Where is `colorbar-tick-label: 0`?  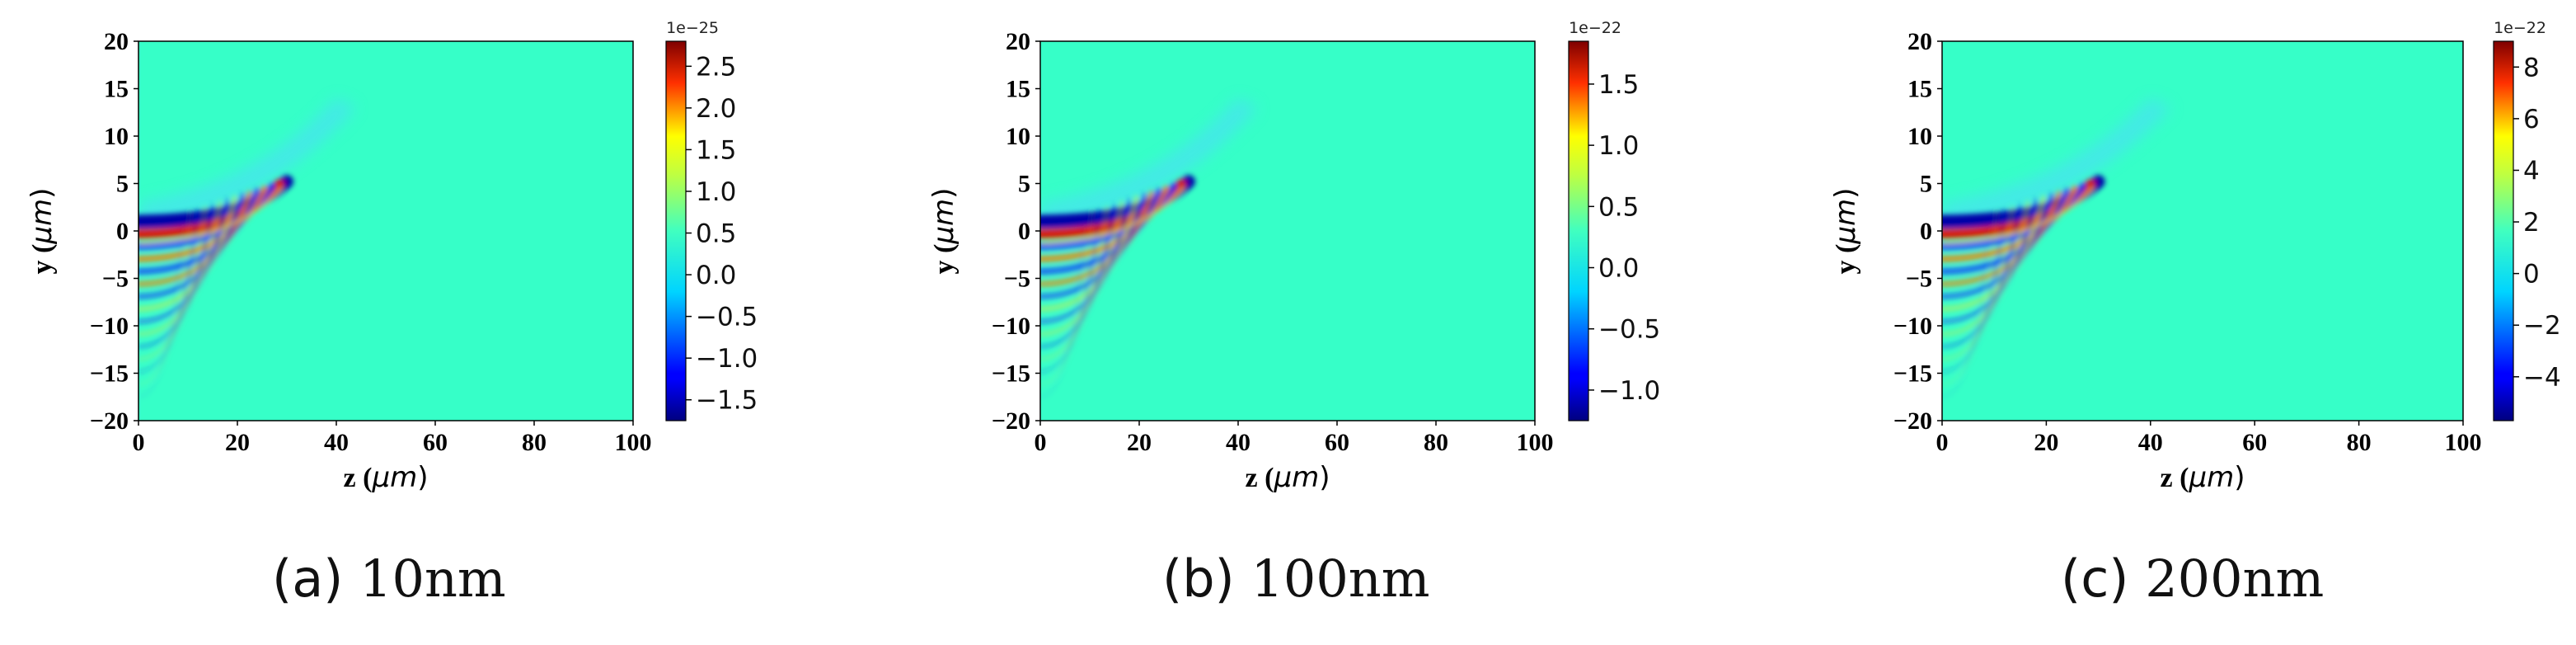
colorbar-tick-label: 0 is located at coordinates (2531, 275).